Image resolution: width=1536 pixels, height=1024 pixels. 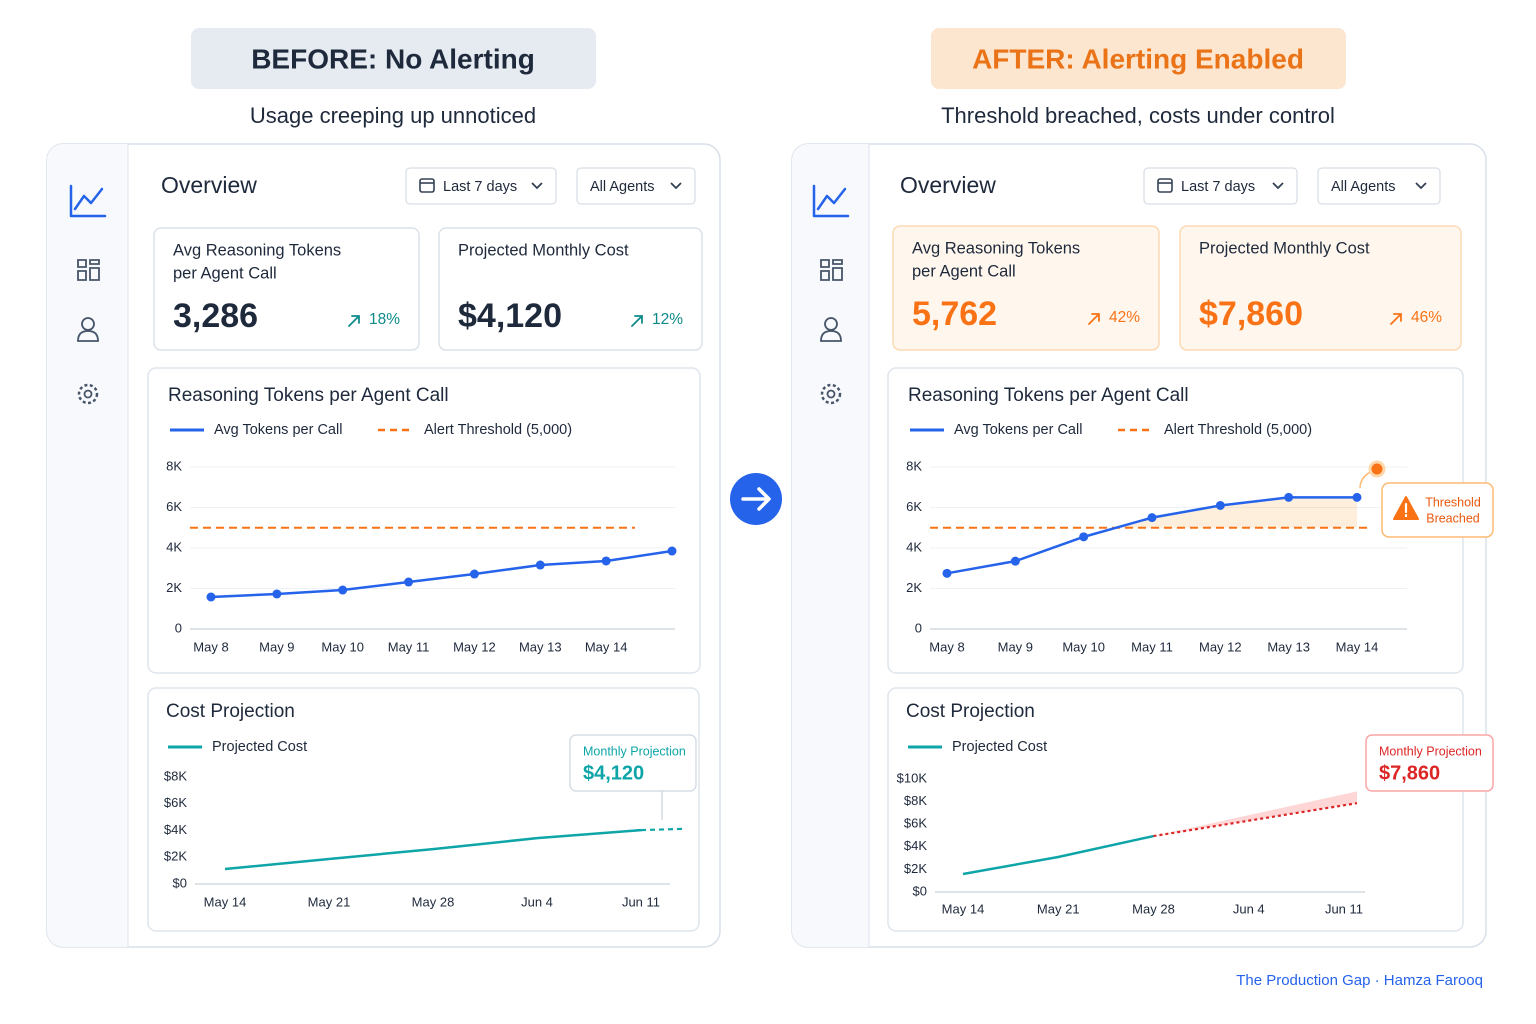 I want to click on badge-text: BEFORE: No Alerting, so click(x=393, y=58).